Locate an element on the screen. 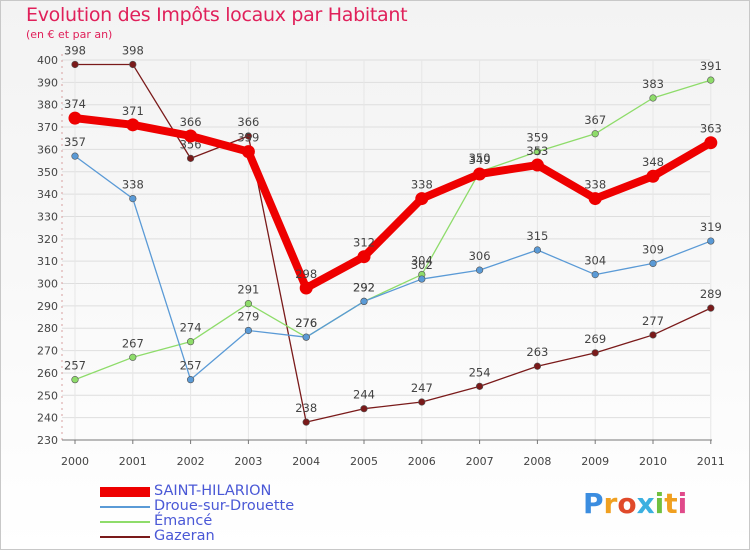 This screenshot has height=550, width=750. legend-label: Droue-sur-Drouette is located at coordinates (224, 506).